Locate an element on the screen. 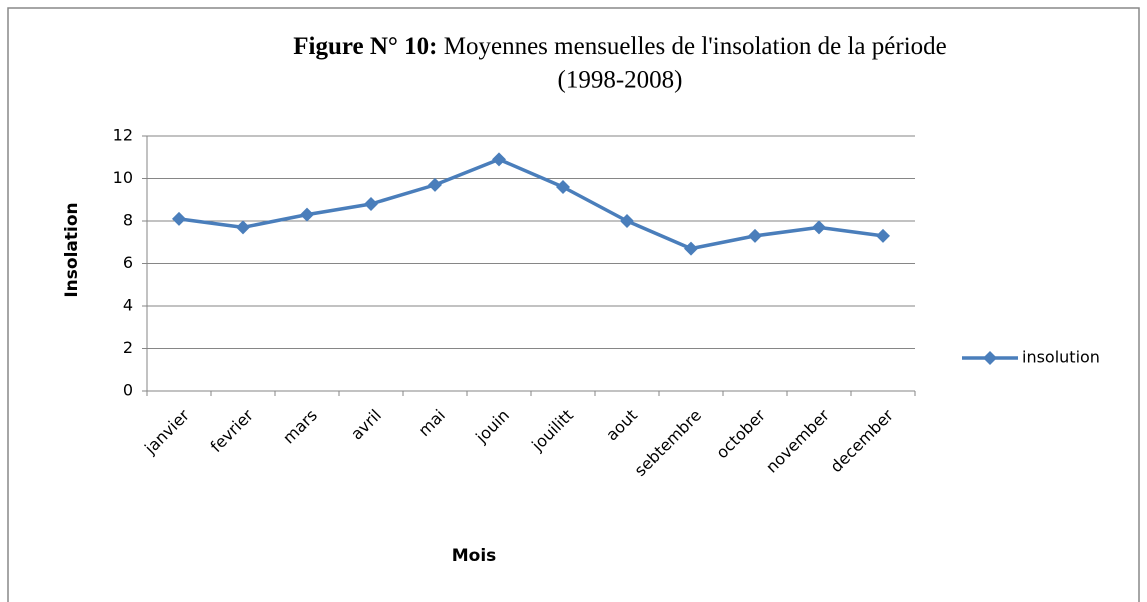 The height and width of the screenshot is (602, 1147). x-tick-label: december is located at coordinates (861, 440).